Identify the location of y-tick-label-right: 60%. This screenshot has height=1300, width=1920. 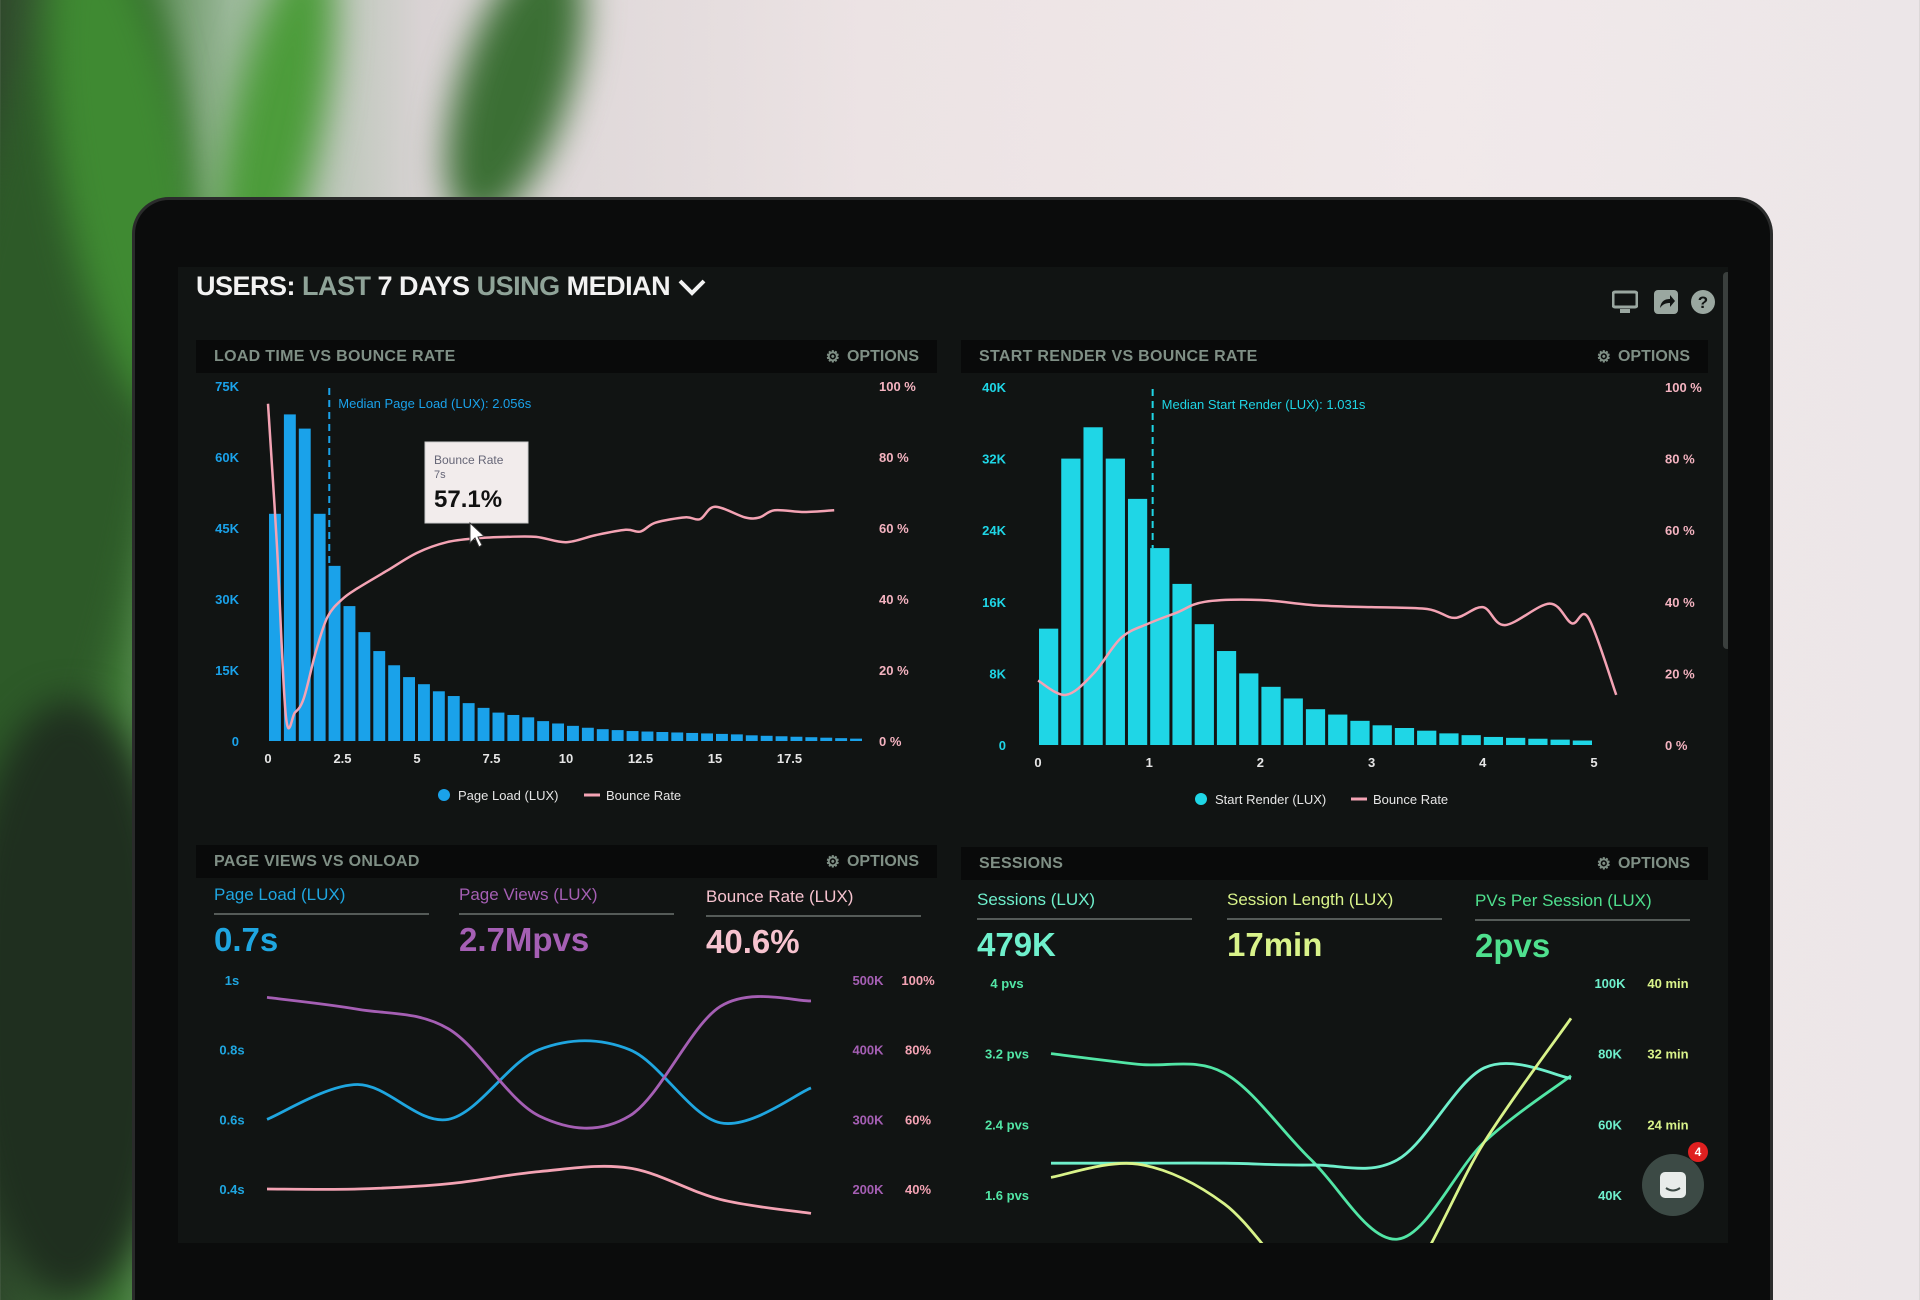
(918, 1119).